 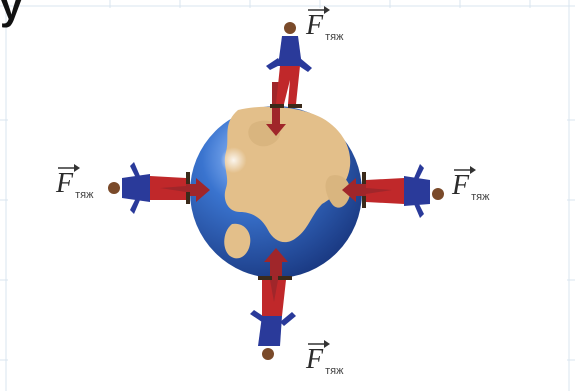 What do you see at coordinates (403, 191) in the screenshot?
I see `person-right` at bounding box center [403, 191].